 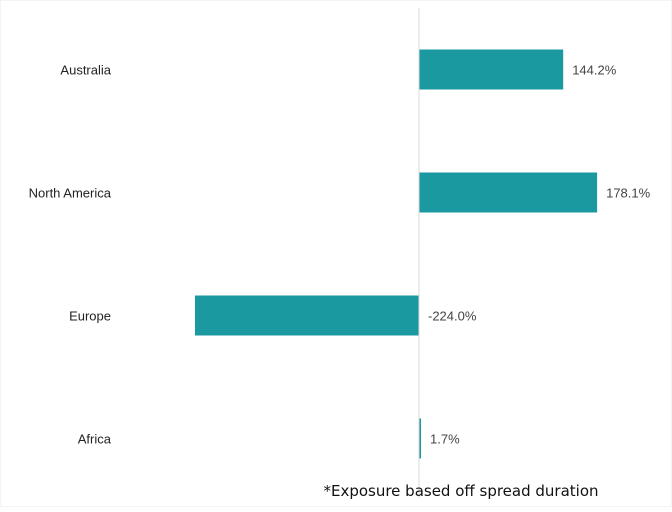 What do you see at coordinates (307, 315) in the screenshot?
I see `bar-europe` at bounding box center [307, 315].